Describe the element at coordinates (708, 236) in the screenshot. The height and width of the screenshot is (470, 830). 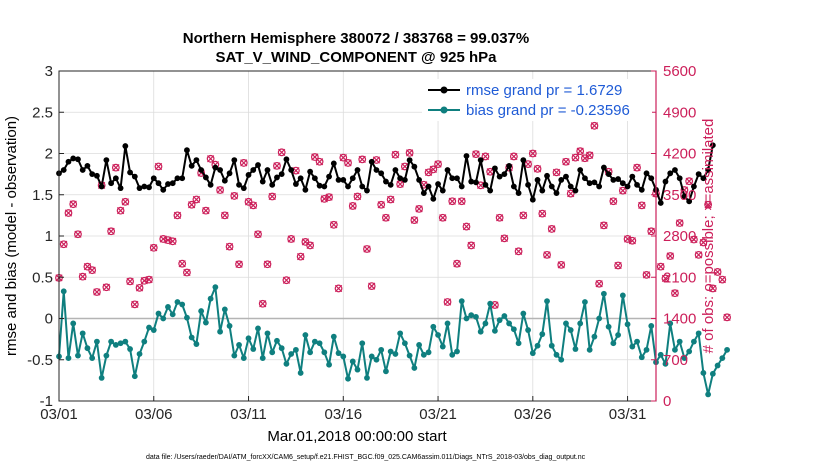
I see `y-axis-label-right: # of obs: o=possible; ×=assimilated` at that location.